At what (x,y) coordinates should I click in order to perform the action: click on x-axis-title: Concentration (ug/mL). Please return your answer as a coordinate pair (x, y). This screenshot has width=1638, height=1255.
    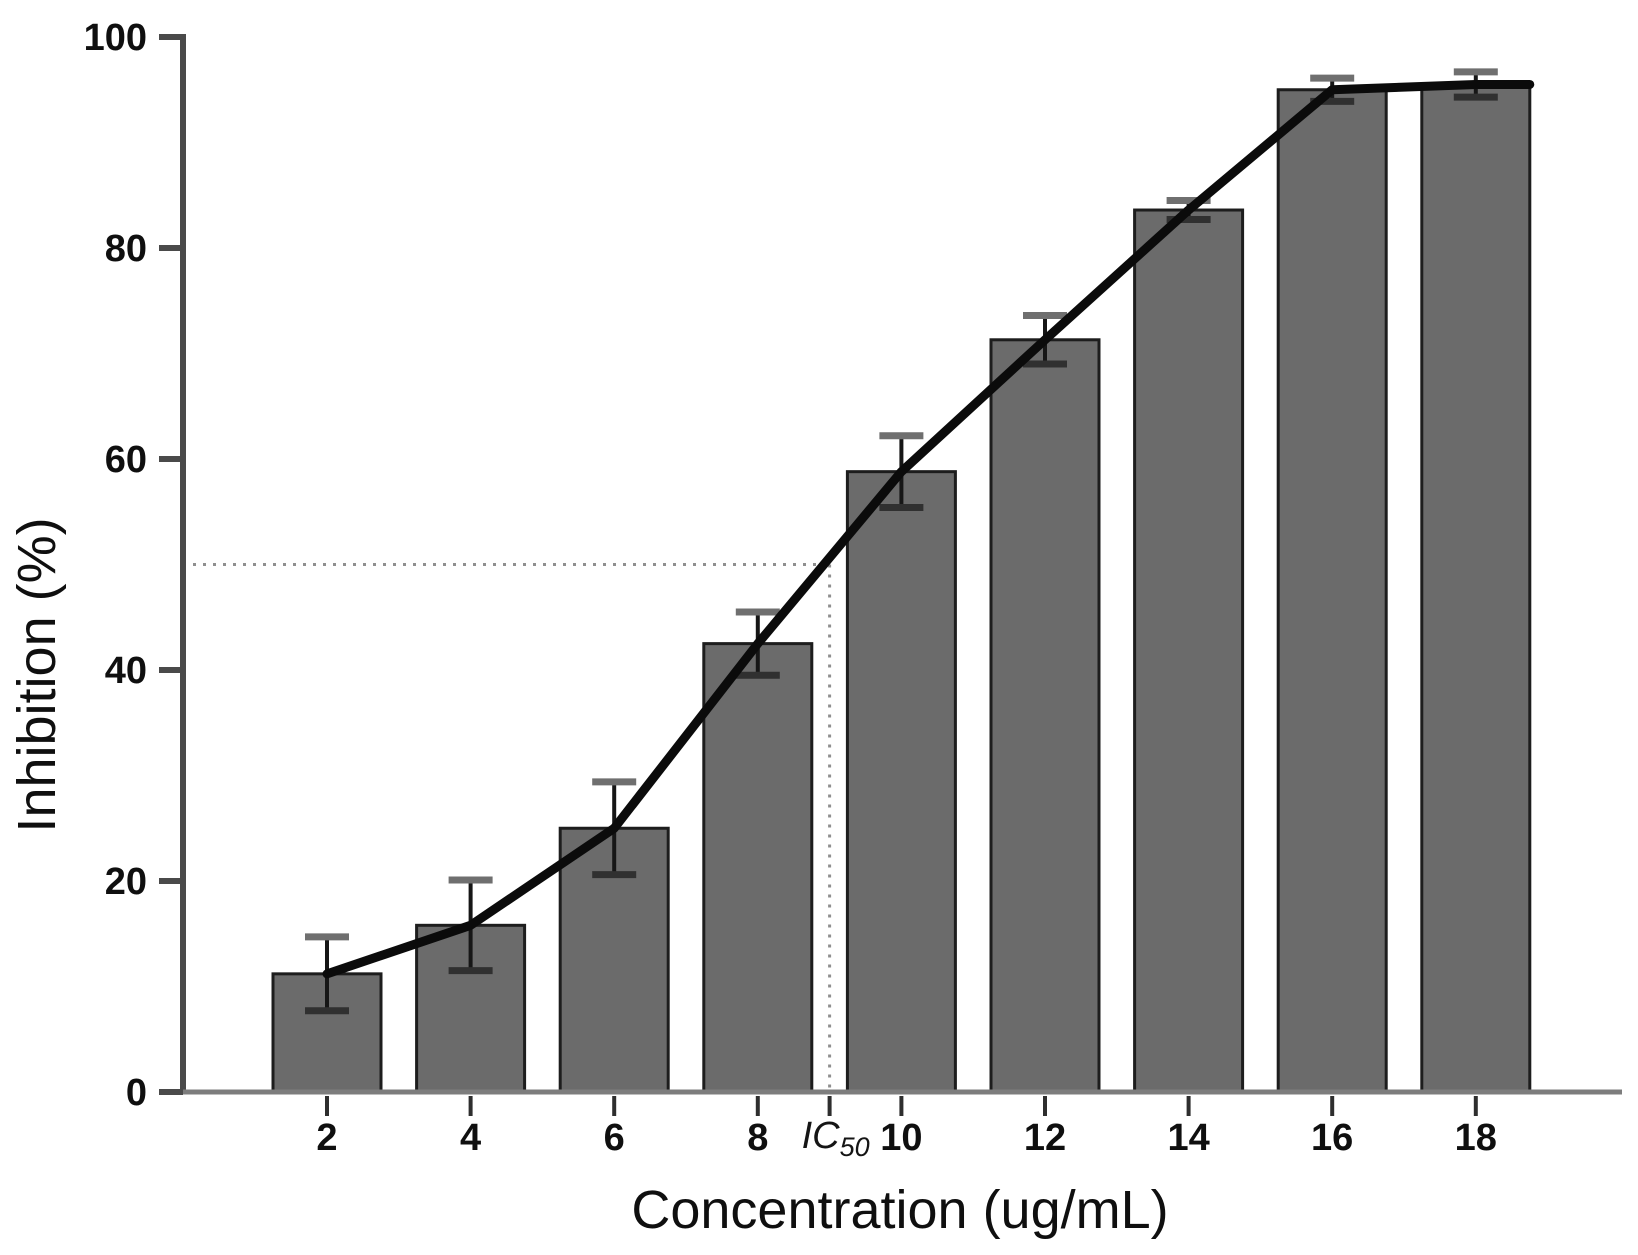
    Looking at the image, I should click on (899, 1210).